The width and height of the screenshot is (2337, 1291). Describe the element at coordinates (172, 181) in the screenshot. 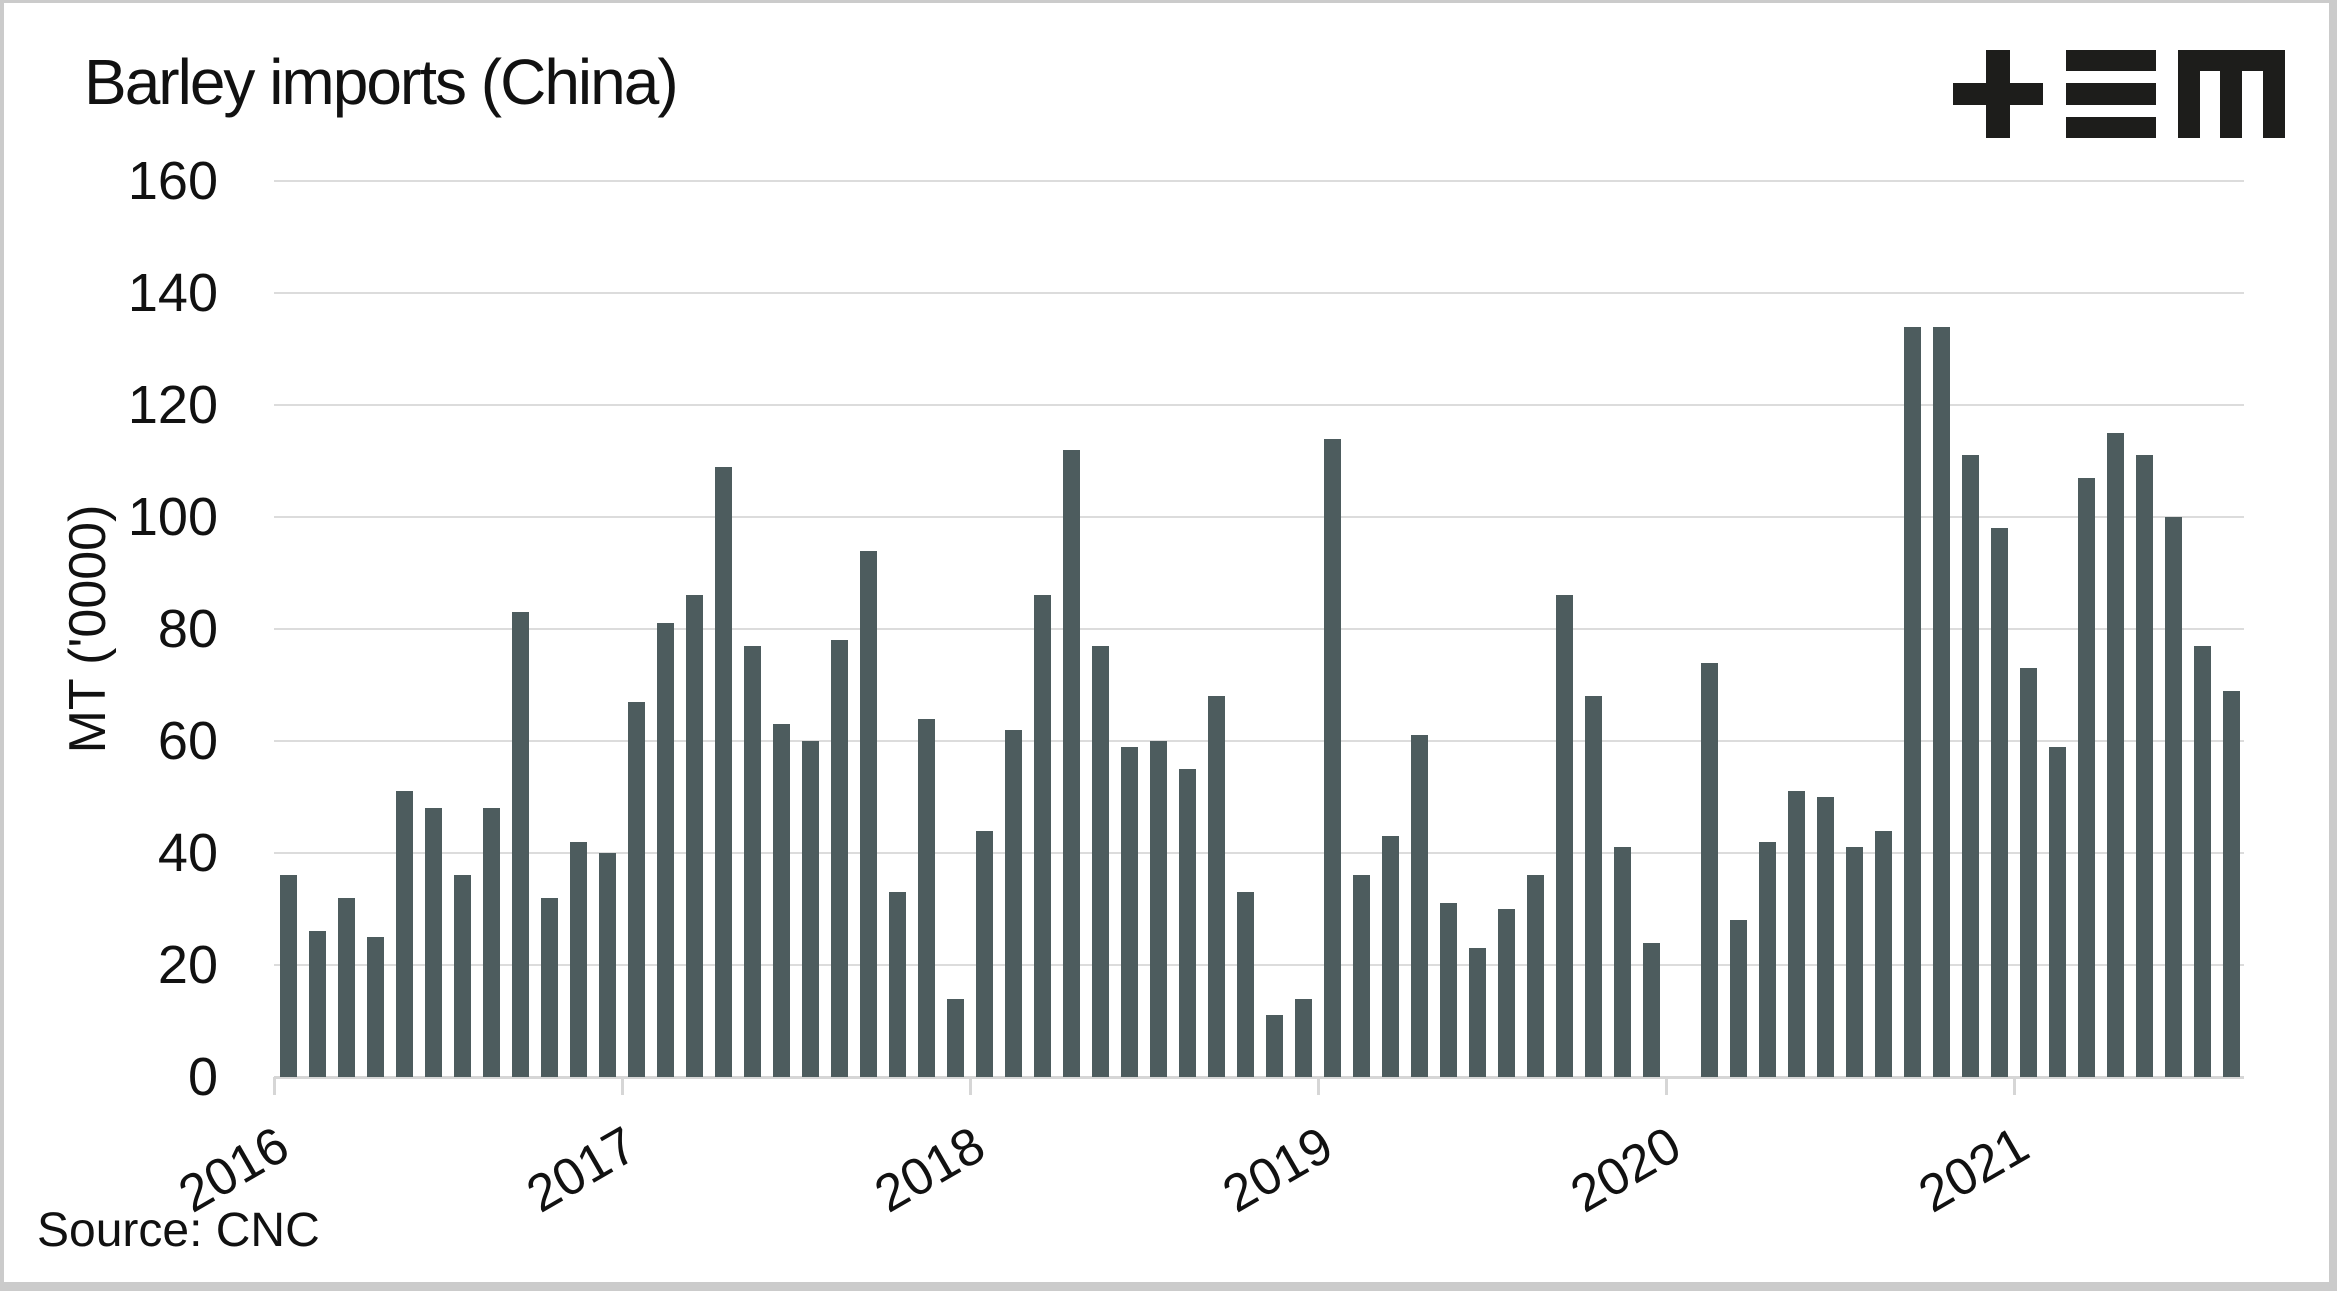

I see `y-tick-label: 160` at that location.